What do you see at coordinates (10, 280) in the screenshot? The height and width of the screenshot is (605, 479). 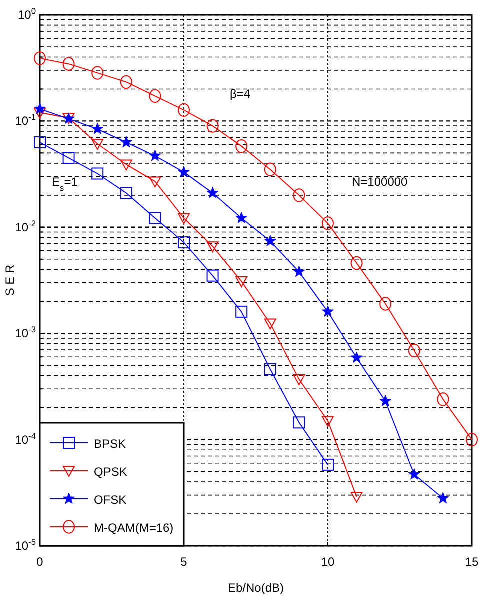 I see `y-axis-title: S E R` at bounding box center [10, 280].